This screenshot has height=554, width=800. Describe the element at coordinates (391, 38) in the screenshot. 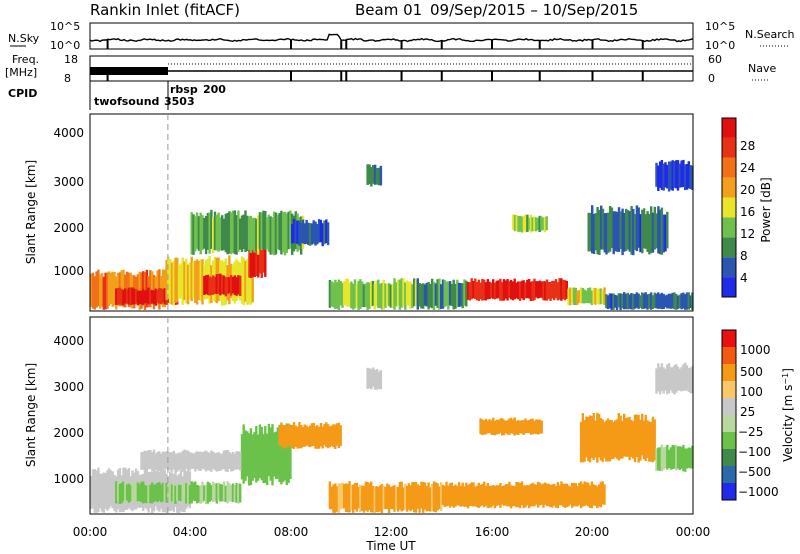

I see `noise-sky-trace` at that location.